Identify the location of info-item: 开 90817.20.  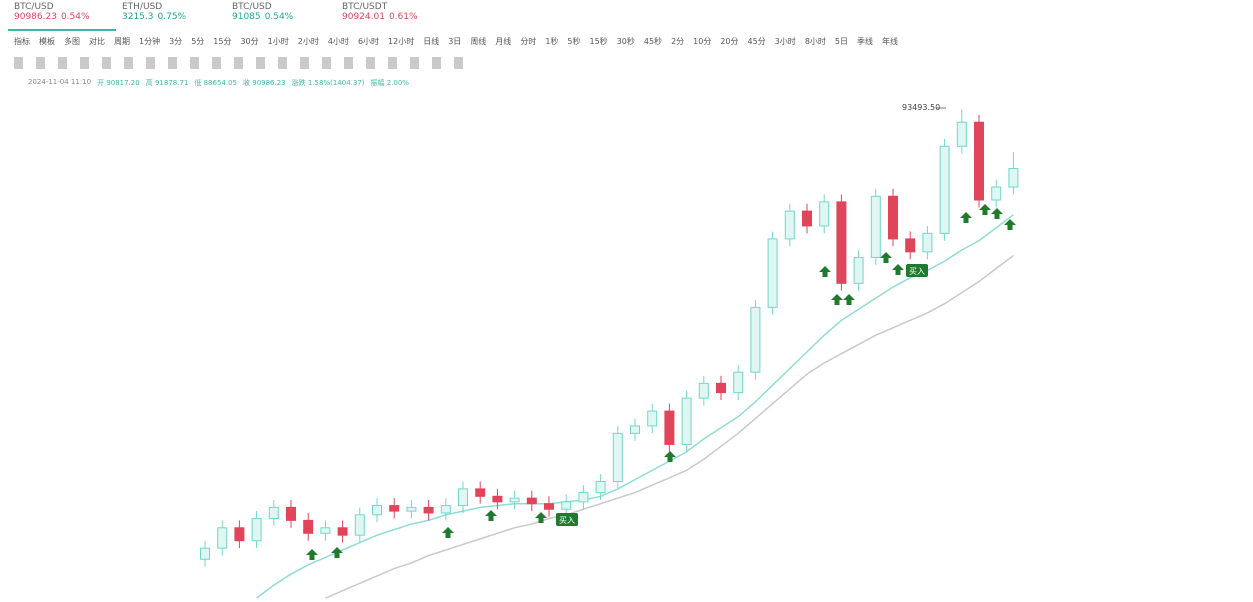
(118, 83).